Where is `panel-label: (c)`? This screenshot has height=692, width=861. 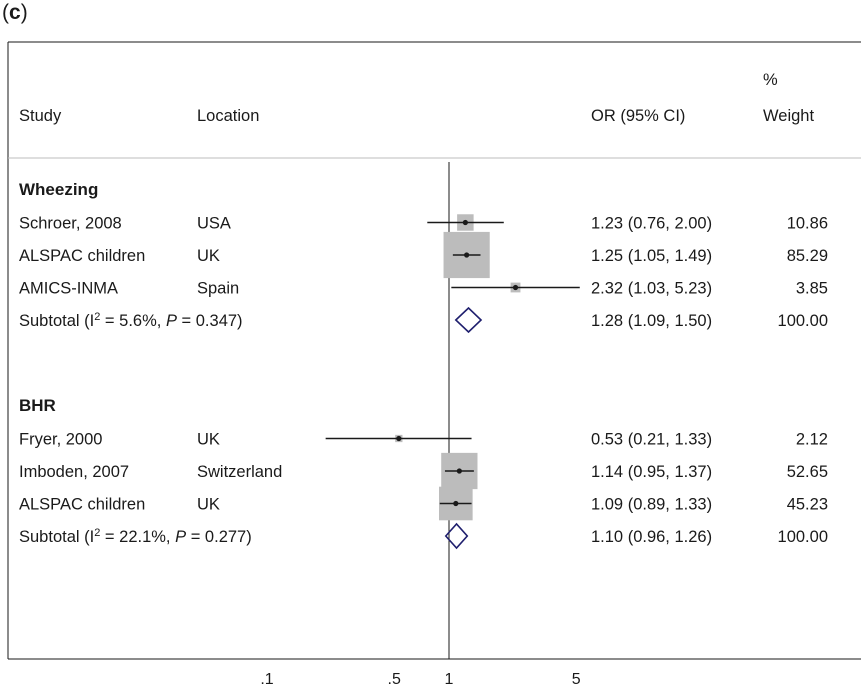
panel-label: (c) is located at coordinates (15, 12).